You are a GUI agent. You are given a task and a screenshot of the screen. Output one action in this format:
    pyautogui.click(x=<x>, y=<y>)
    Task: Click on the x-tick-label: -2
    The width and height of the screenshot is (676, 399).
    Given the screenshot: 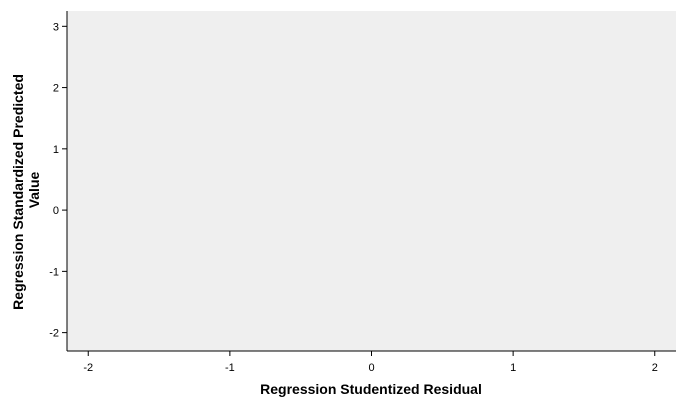 What is the action you would take?
    pyautogui.click(x=88, y=368)
    